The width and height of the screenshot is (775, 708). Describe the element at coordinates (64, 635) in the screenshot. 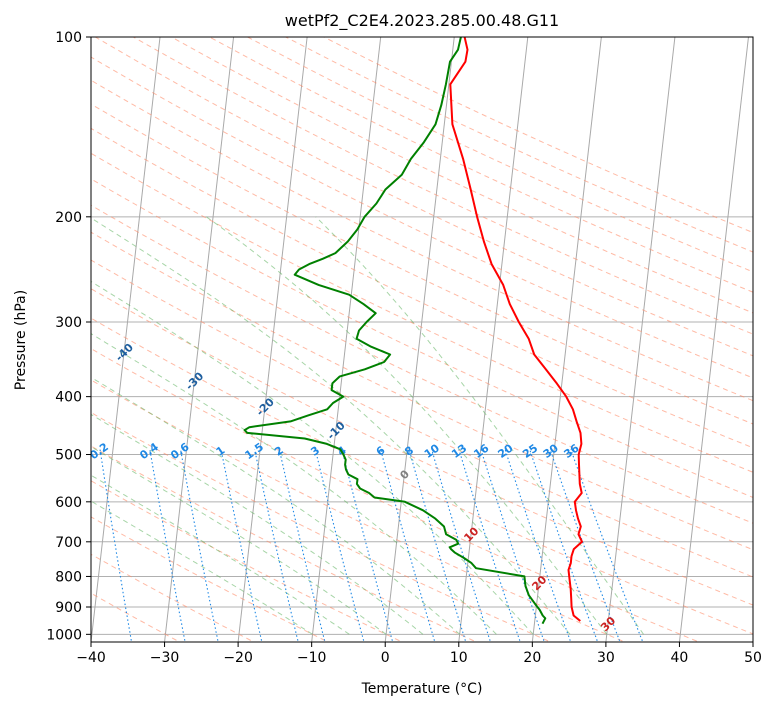

I see `y-tick-label: 1000` at that location.